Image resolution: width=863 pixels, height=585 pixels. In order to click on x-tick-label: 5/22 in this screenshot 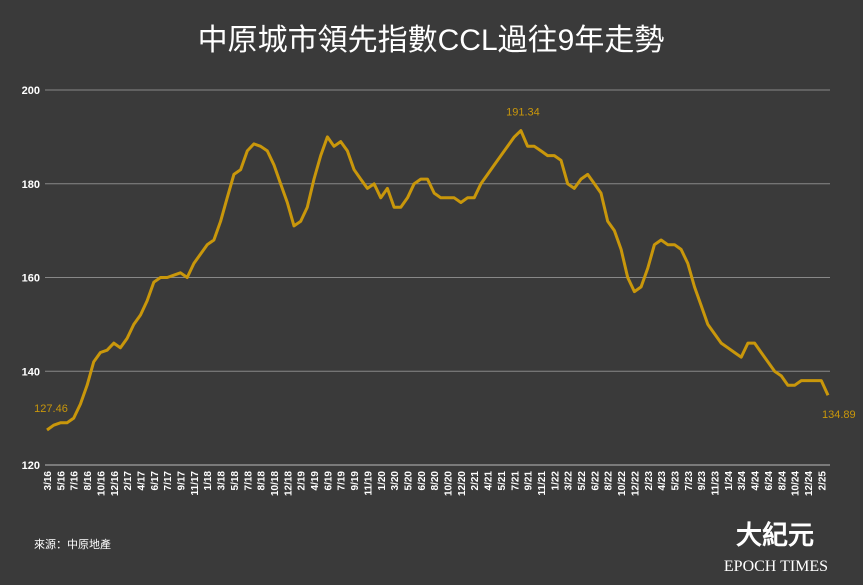, I will do `click(582, 481)`.